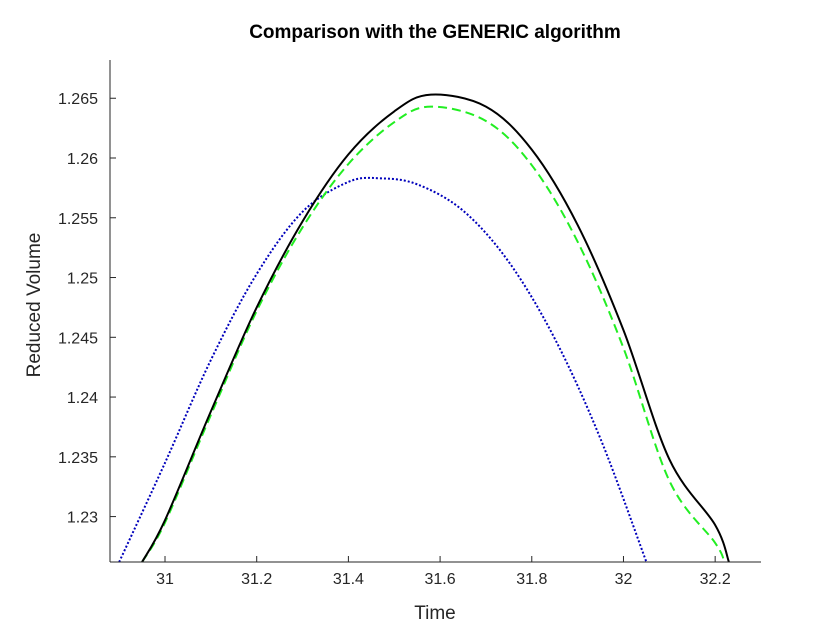  Describe the element at coordinates (256, 579) in the screenshot. I see `x-tick-label: 31.2` at that location.